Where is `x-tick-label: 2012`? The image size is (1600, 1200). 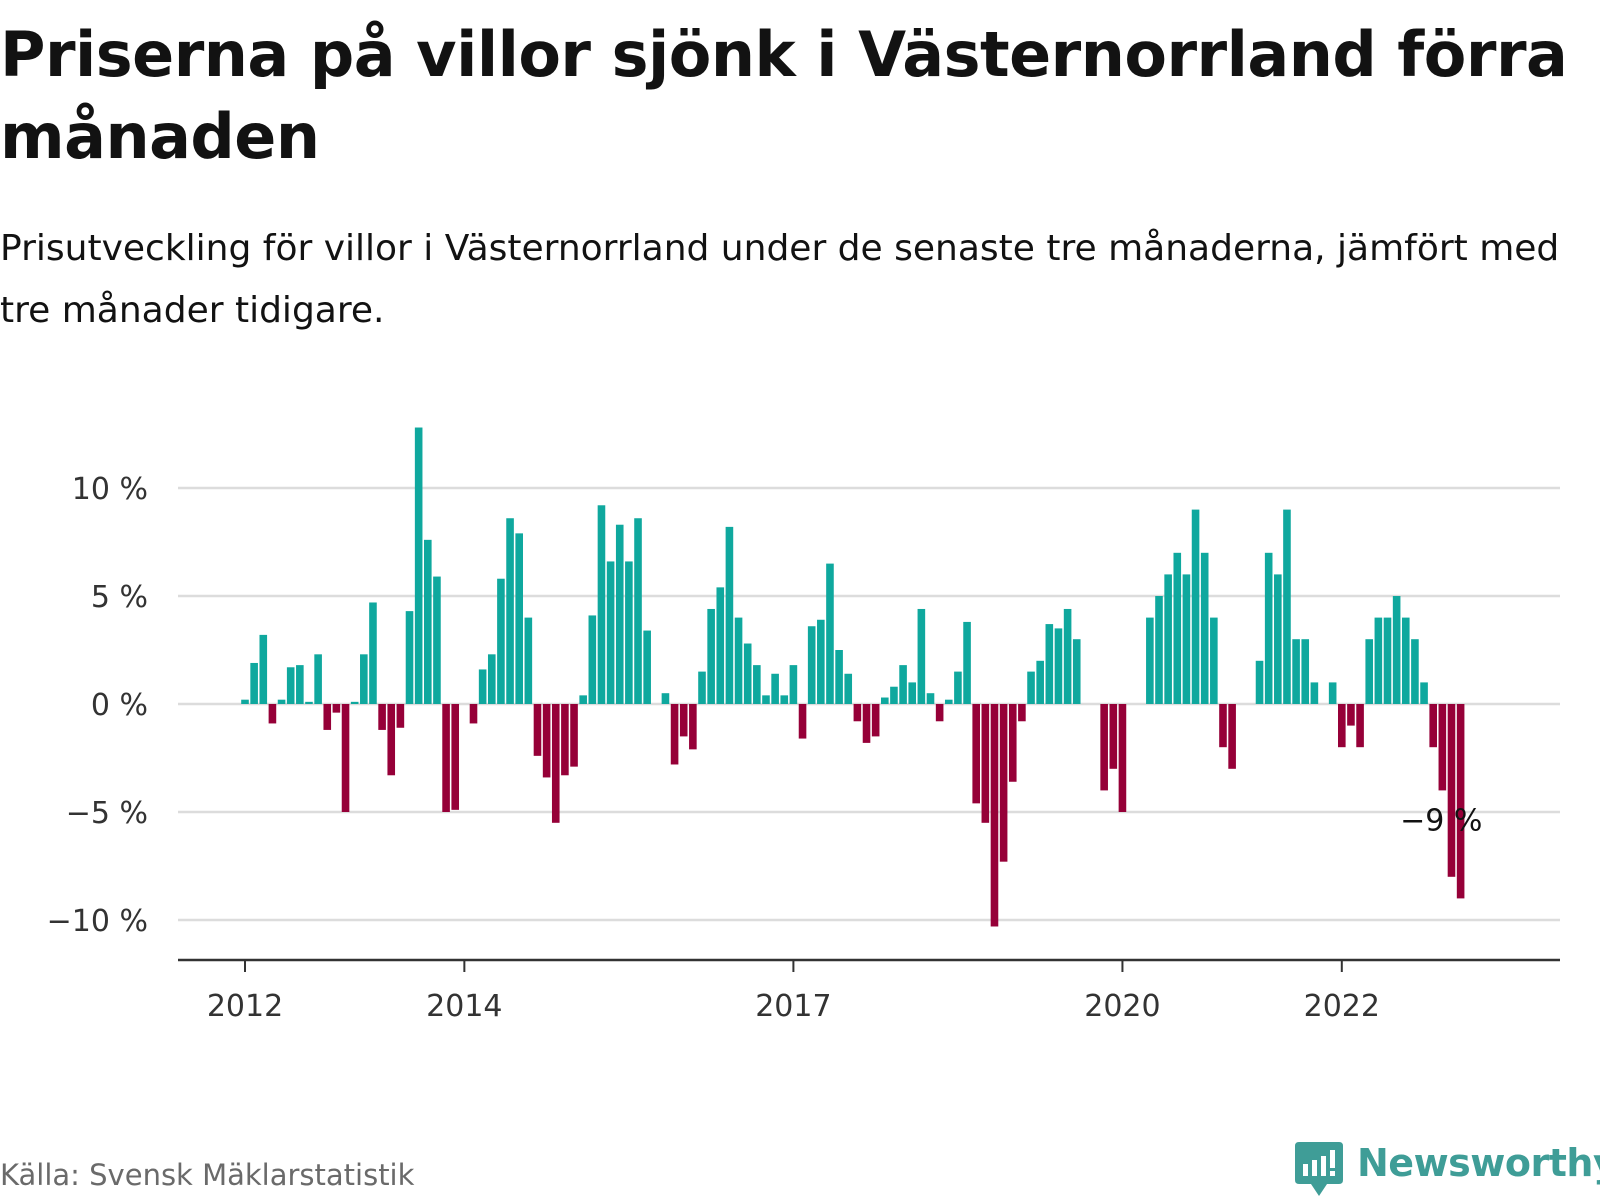 x-tick-label: 2012 is located at coordinates (245, 1006).